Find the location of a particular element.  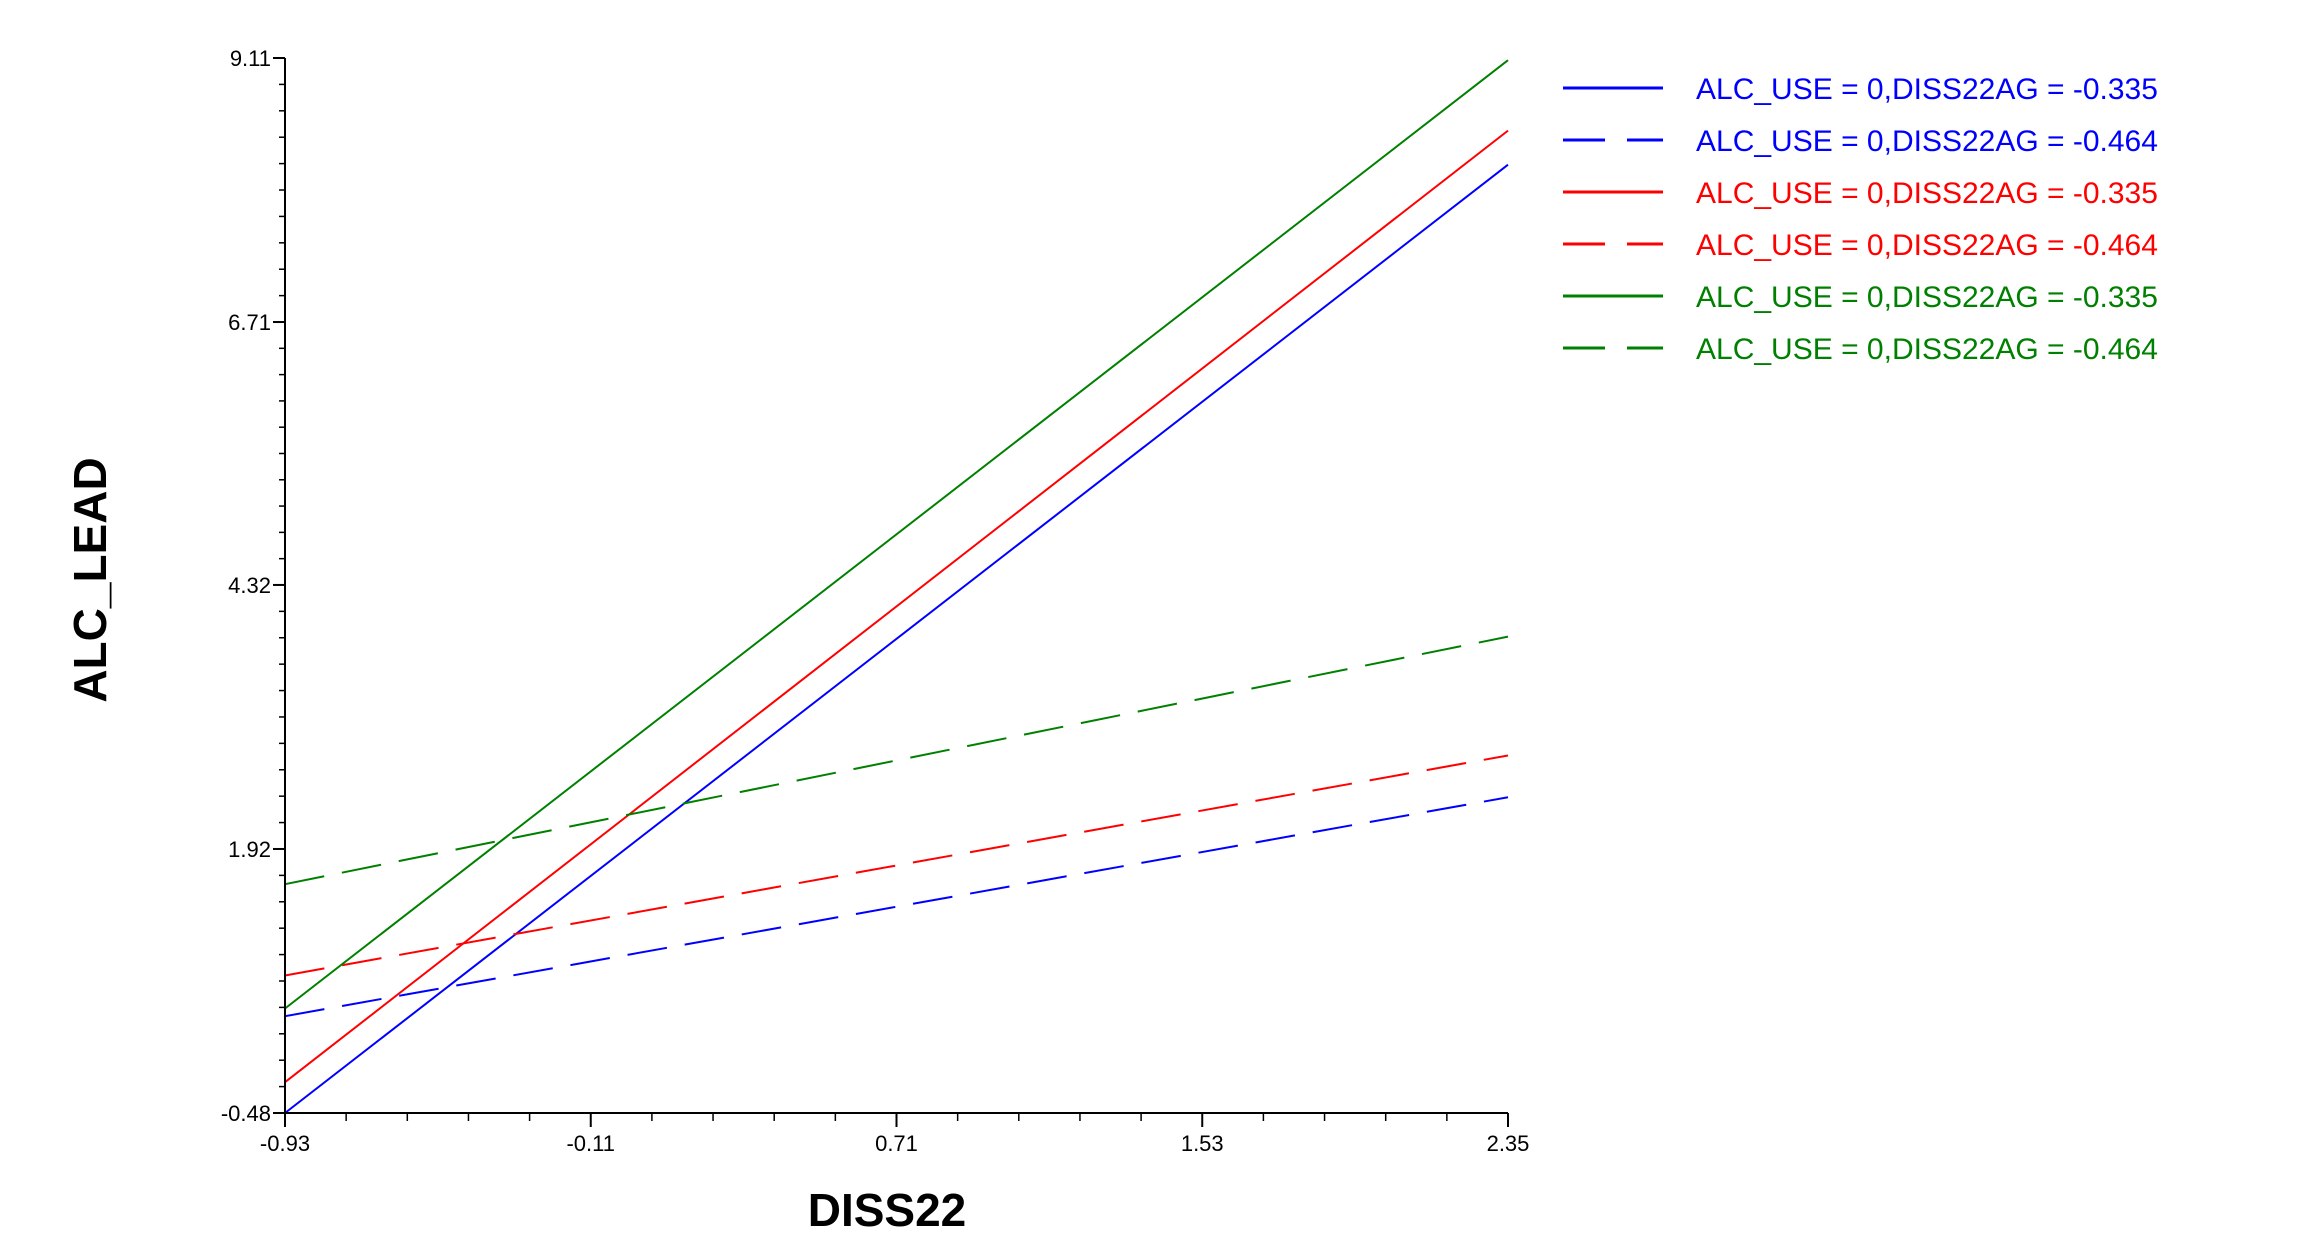

legend-label-3: ALC_USE = 0,DISS22AG = -0.335 is located at coordinates (1927, 193).